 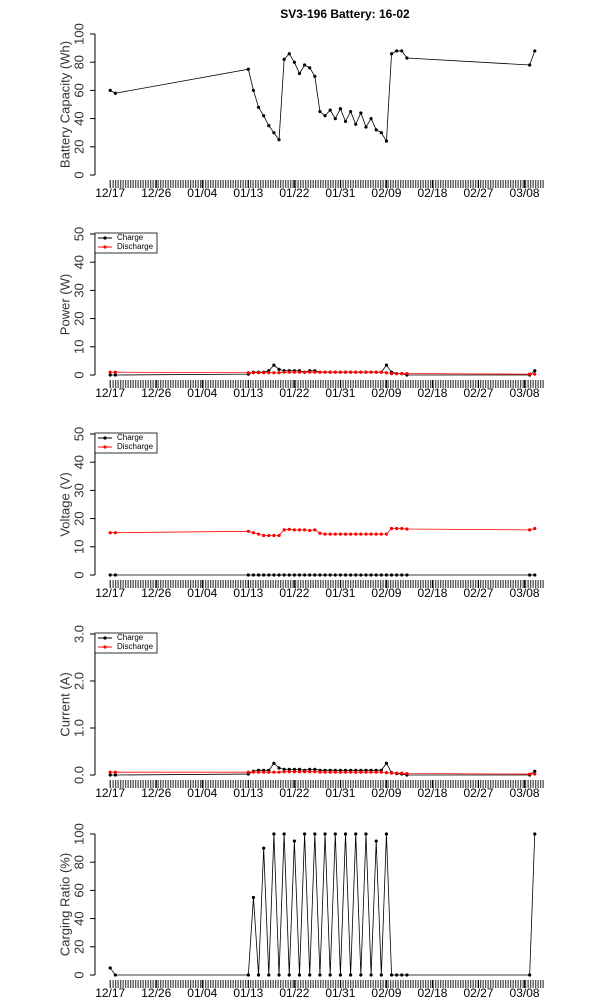 What do you see at coordinates (130, 437) in the screenshot?
I see `legend-label: Charge` at bounding box center [130, 437].